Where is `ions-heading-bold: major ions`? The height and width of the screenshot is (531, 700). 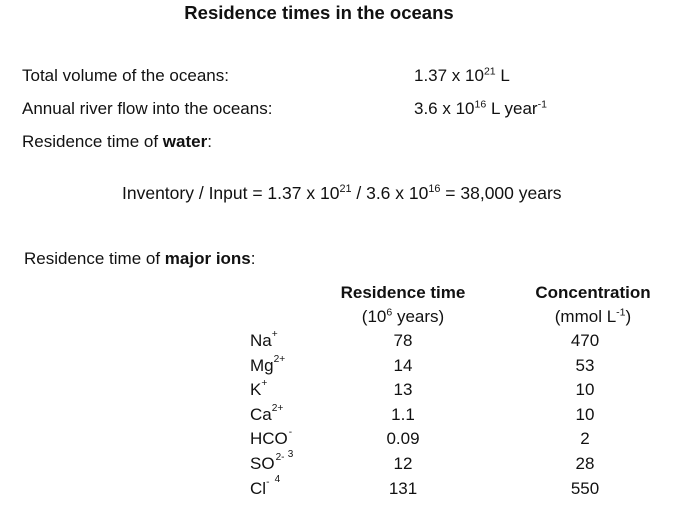
ions-heading-bold: major ions is located at coordinates (207, 258).